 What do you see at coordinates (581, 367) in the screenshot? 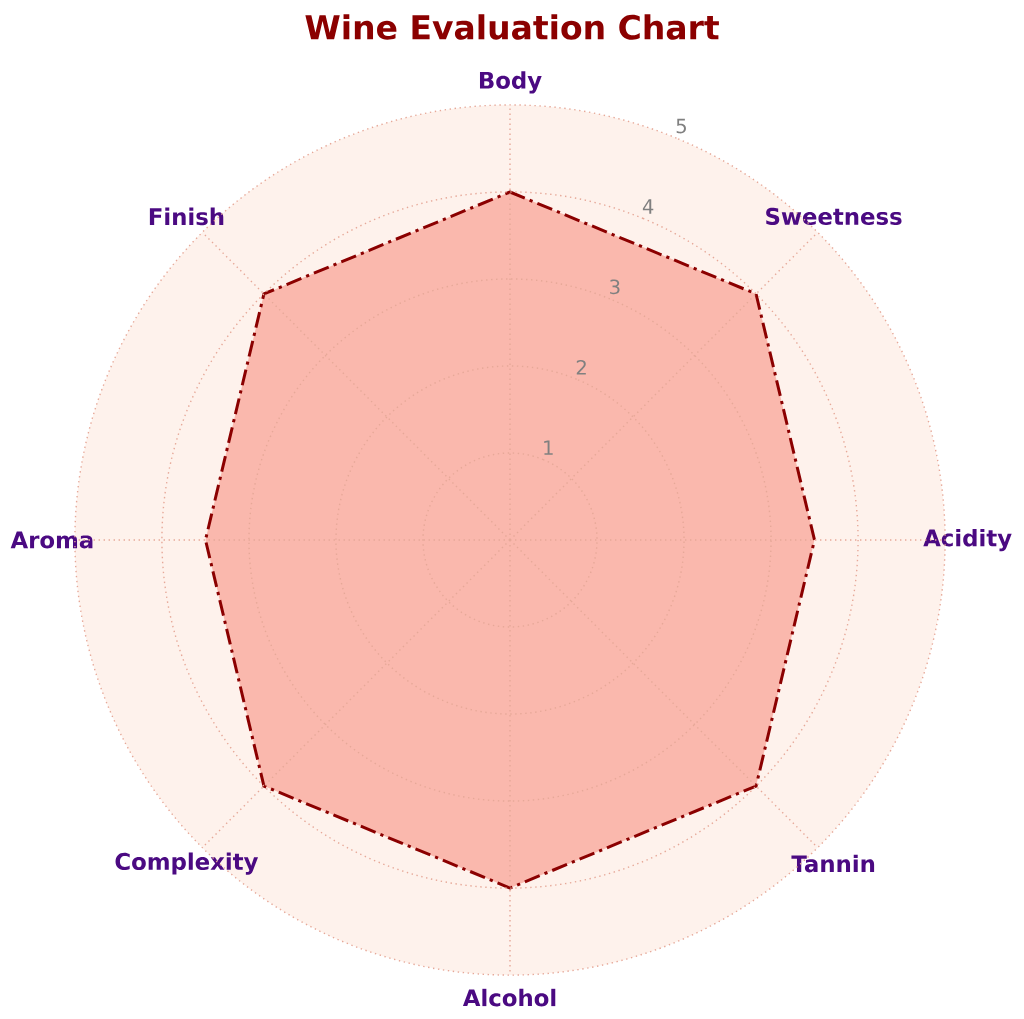
I see `y-tick-label: 2` at bounding box center [581, 367].